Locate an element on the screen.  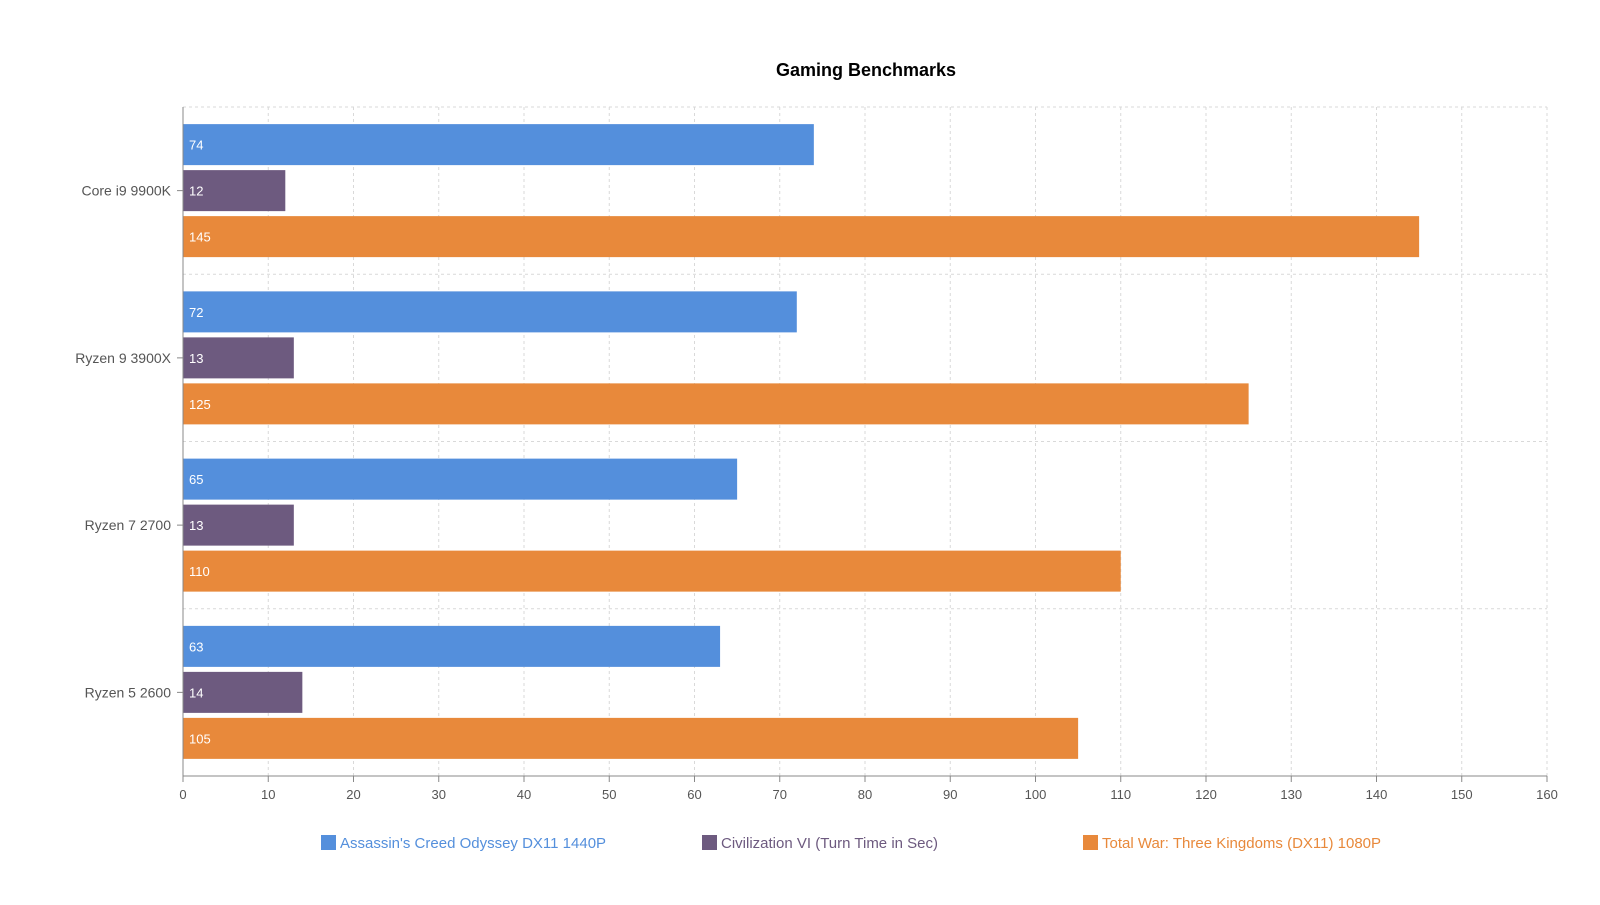
x-tick-label: 150 is located at coordinates (1462, 794).